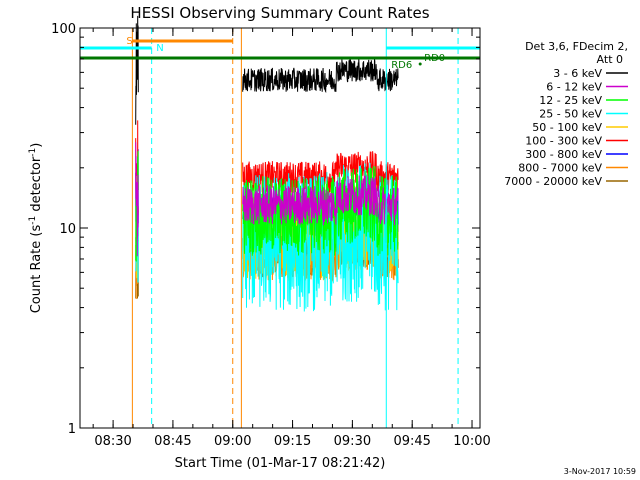 The height and width of the screenshot is (480, 640). Describe the element at coordinates (320, 172) in the screenshot. I see `series-line-100-300-kev` at that location.